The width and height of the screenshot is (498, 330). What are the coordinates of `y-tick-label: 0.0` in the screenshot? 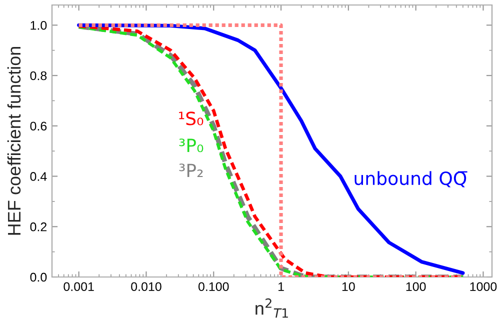 It's located at (38, 277).